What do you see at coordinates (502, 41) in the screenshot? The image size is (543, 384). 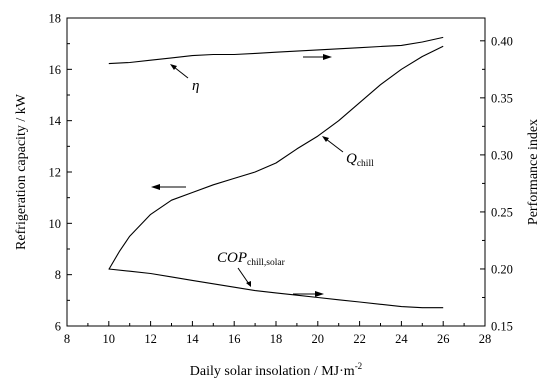 I see `y-right-tick-label: 0.40` at bounding box center [502, 41].